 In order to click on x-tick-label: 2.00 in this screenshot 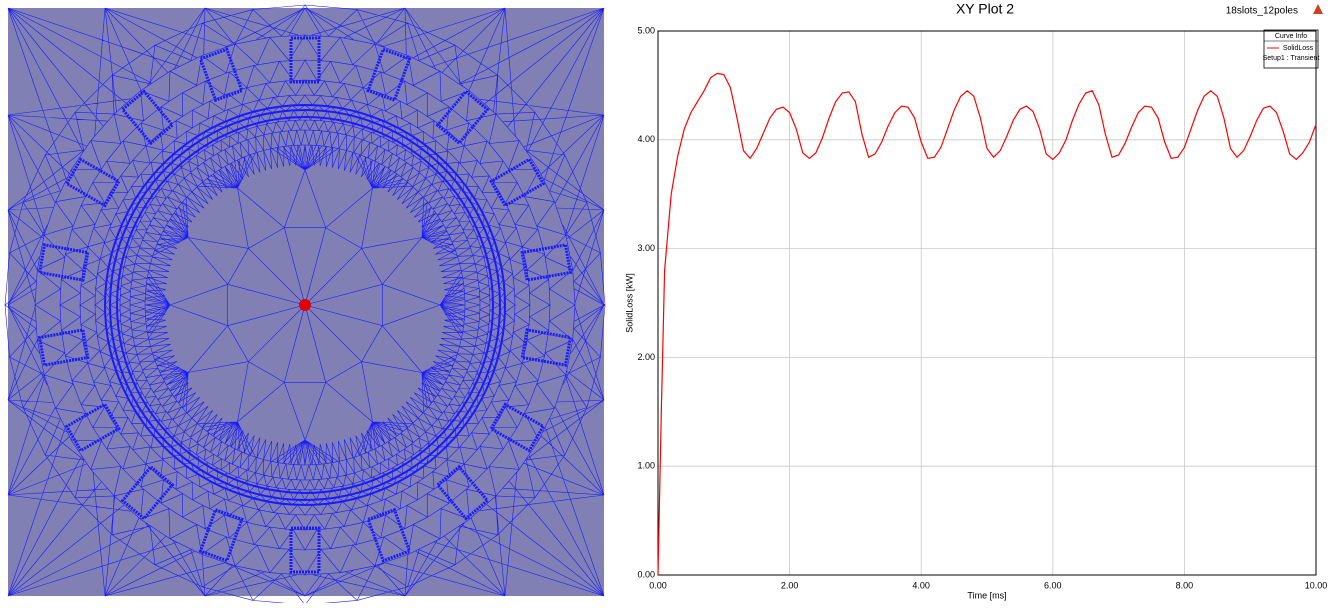, I will do `click(790, 585)`.